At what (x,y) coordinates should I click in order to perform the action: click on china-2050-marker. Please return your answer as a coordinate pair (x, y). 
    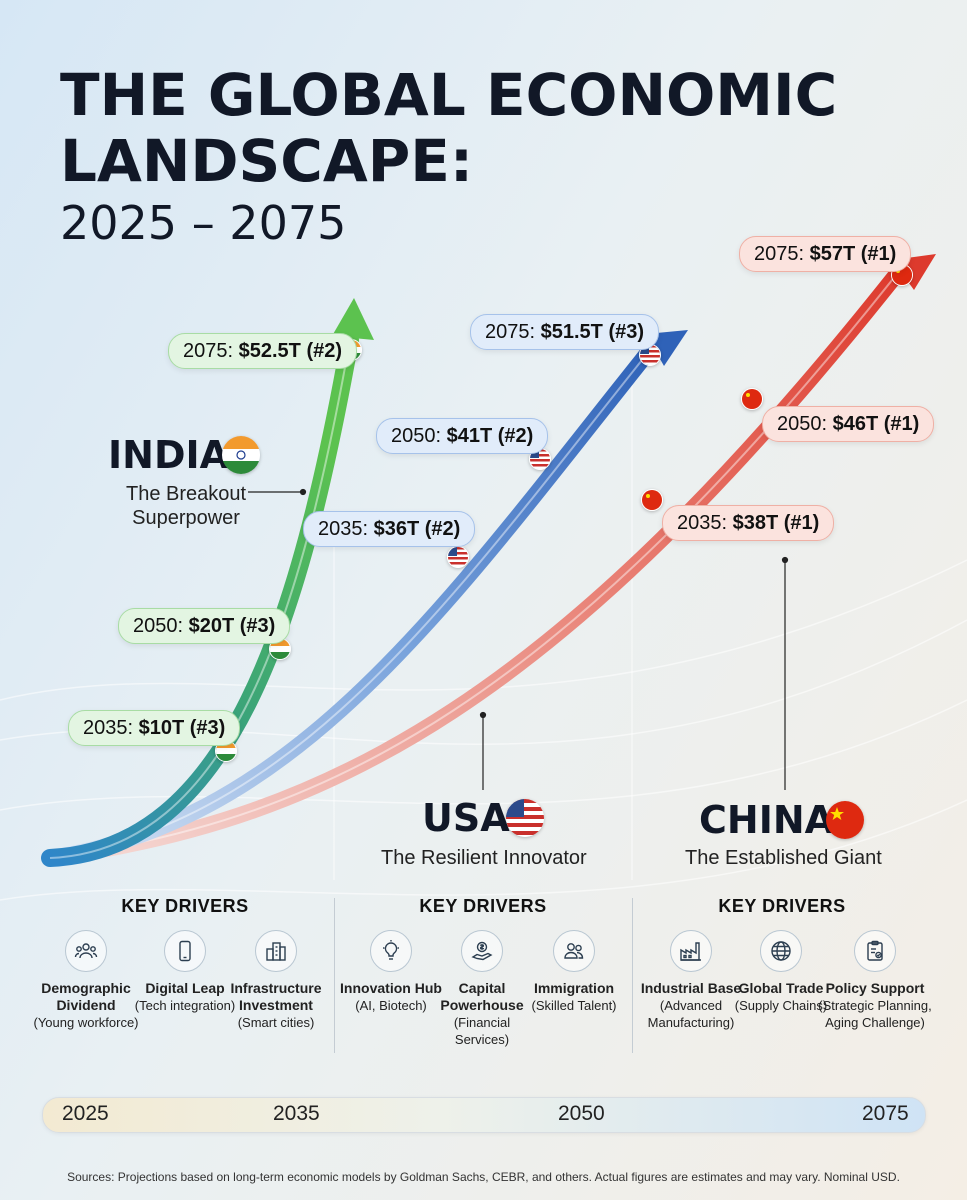
    Looking at the image, I should click on (752, 399).